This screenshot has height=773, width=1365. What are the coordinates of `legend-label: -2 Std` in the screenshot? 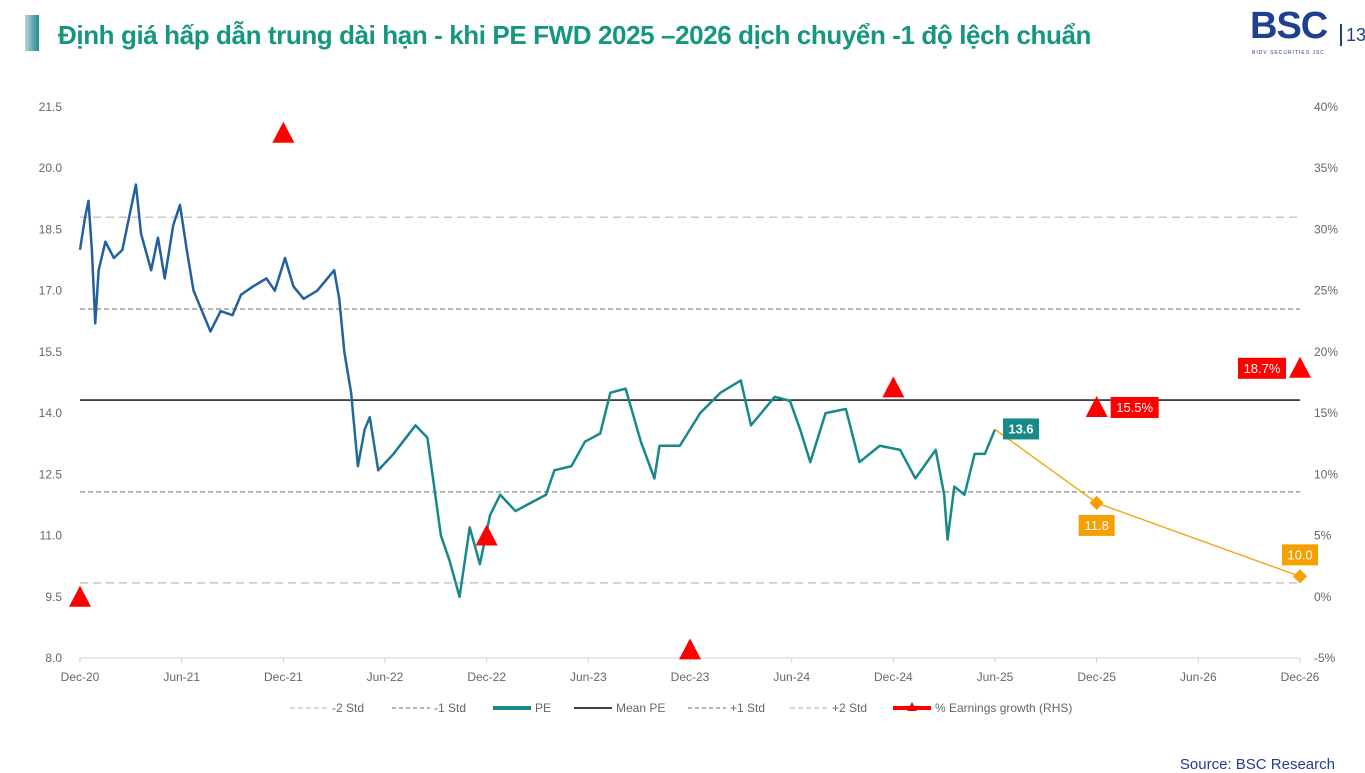 It's located at (348, 708).